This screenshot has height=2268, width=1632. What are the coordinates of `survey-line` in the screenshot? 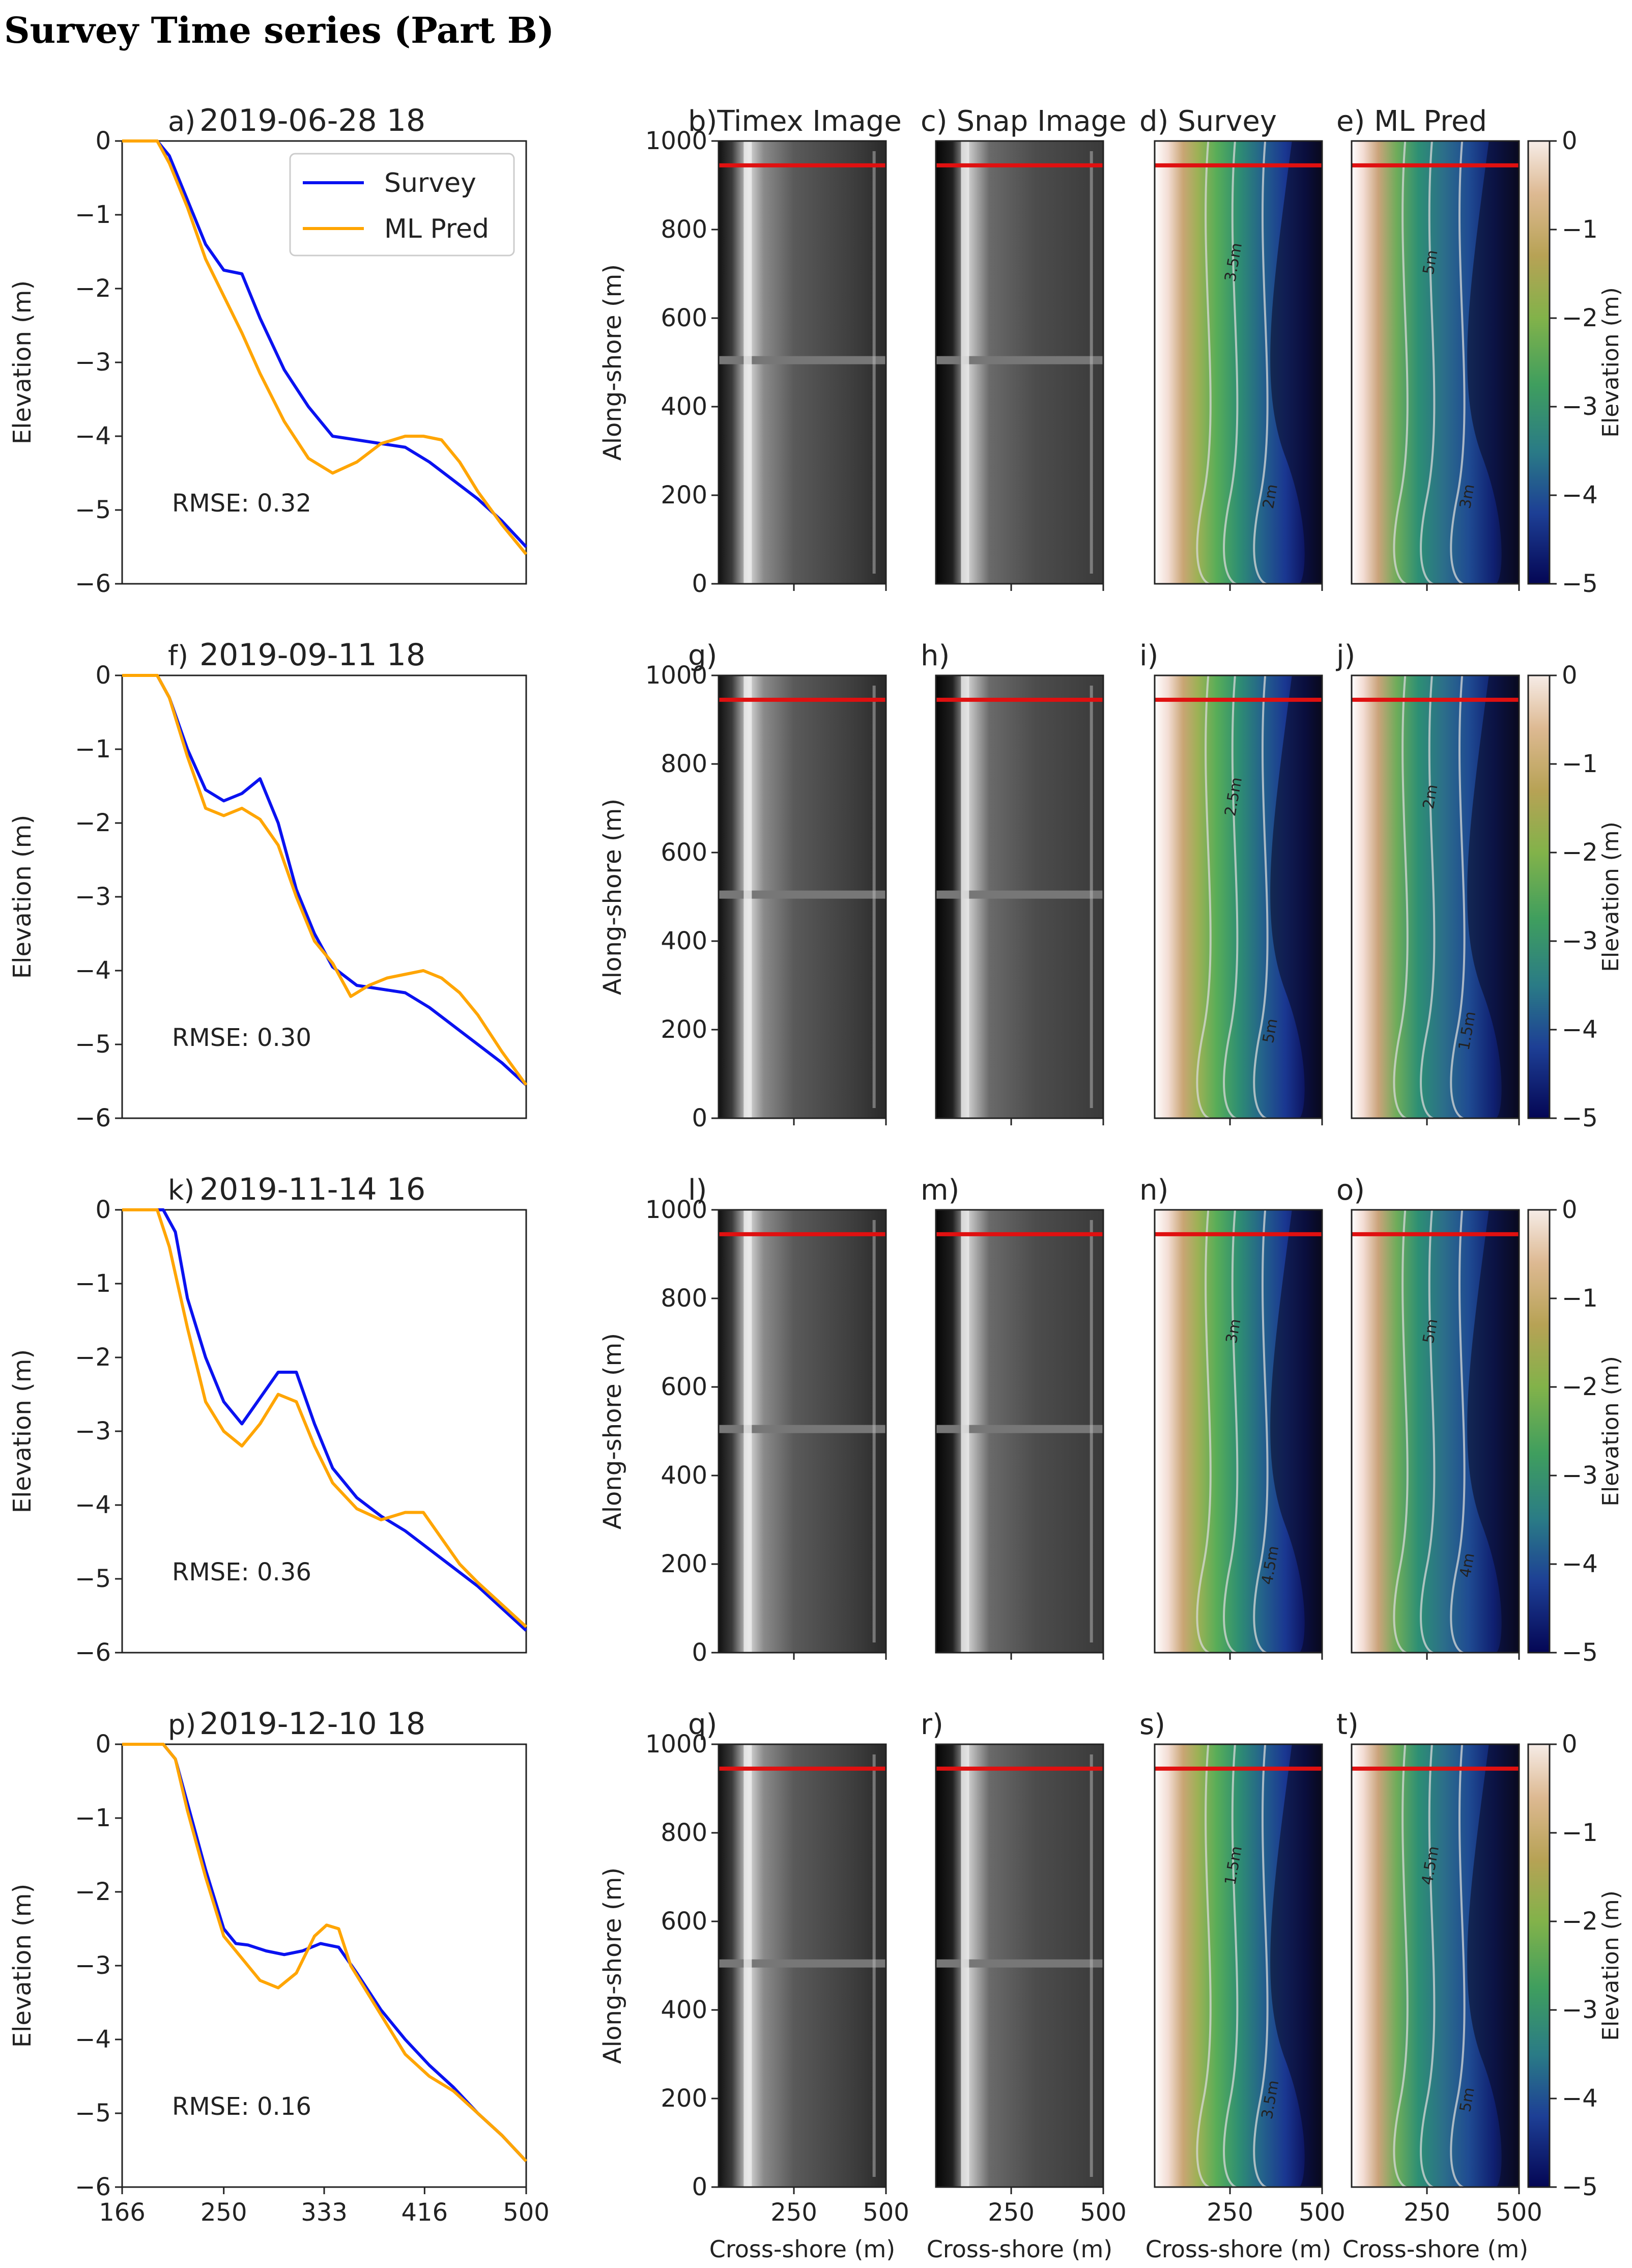 It's located at (325, 880).